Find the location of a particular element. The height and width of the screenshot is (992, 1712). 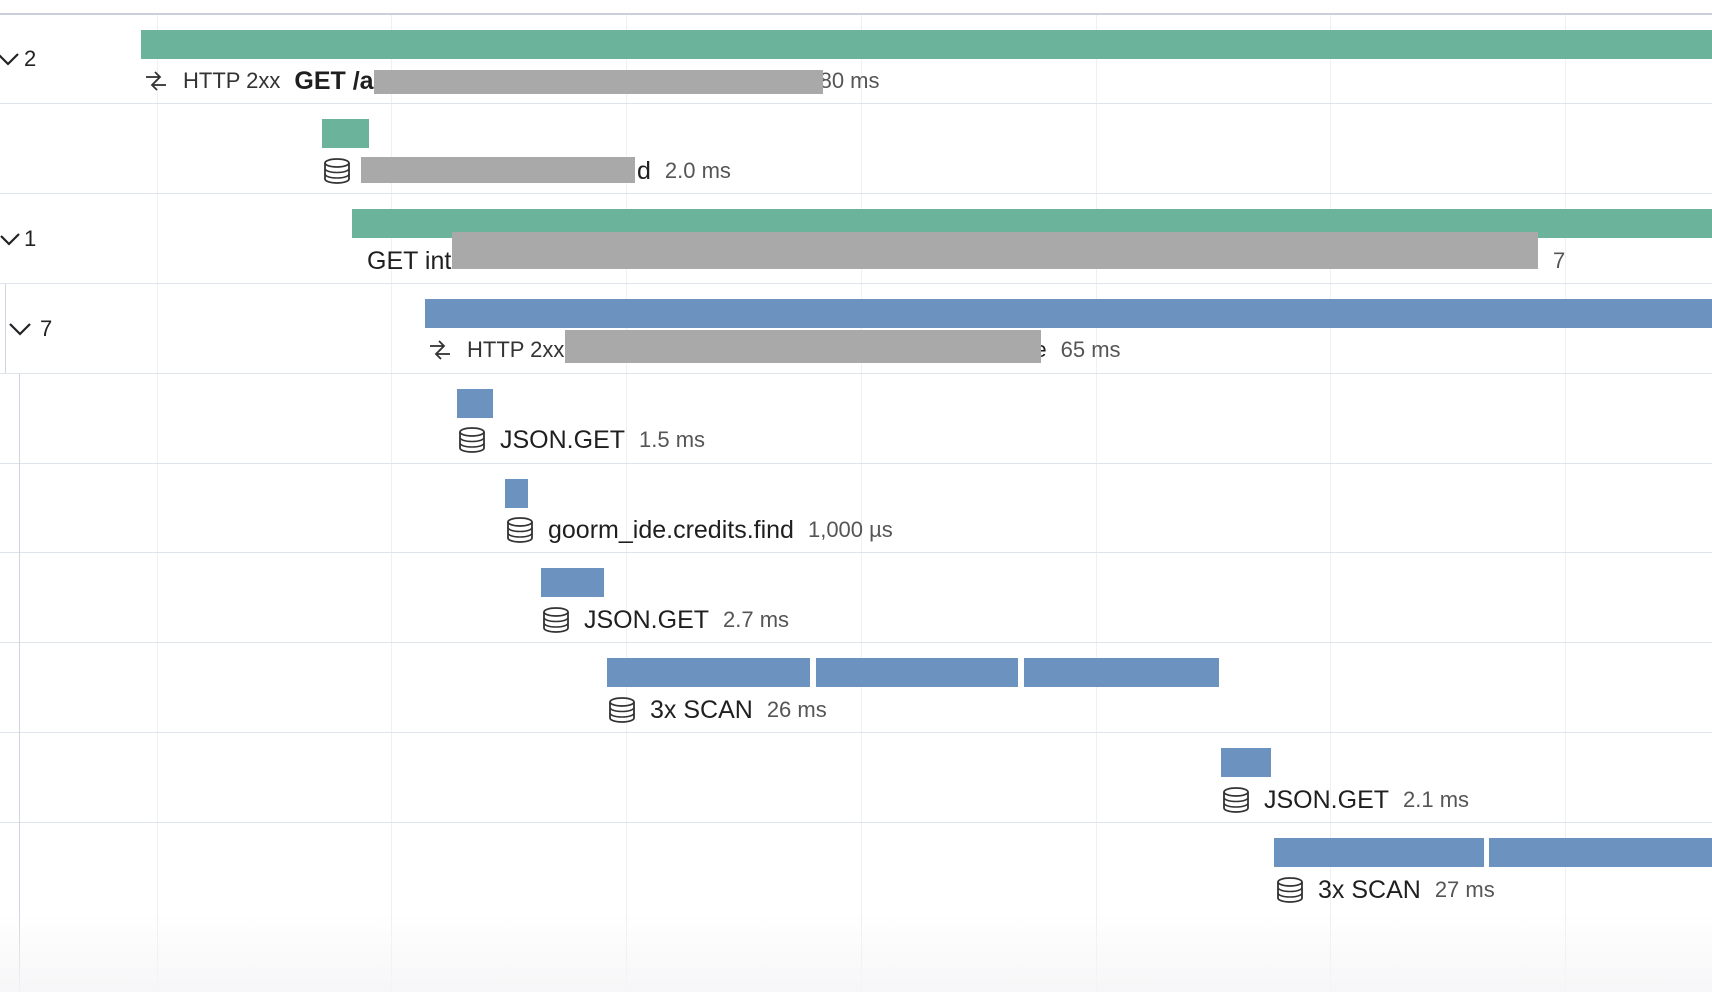

span-label: HTTP 2xx GET /a 80 ms is located at coordinates (511, 81).